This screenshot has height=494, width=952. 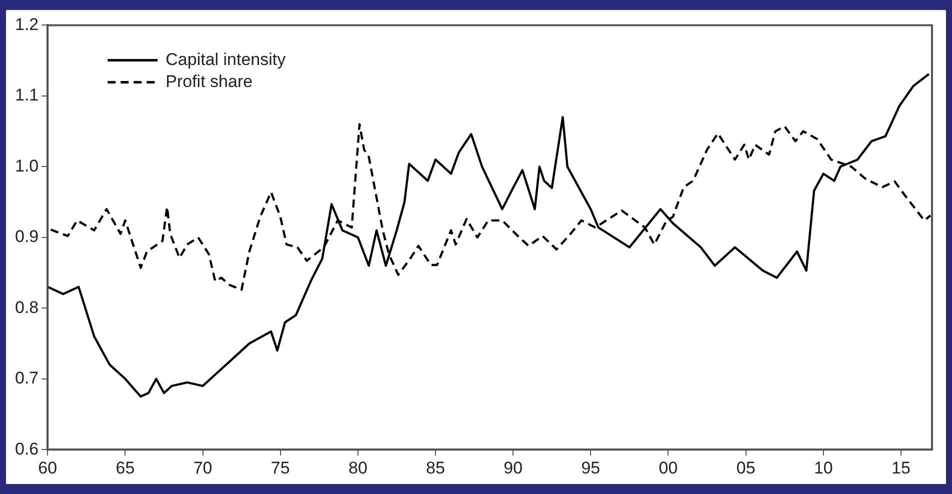 I want to click on x-tick-label: 10, so click(x=823, y=468).